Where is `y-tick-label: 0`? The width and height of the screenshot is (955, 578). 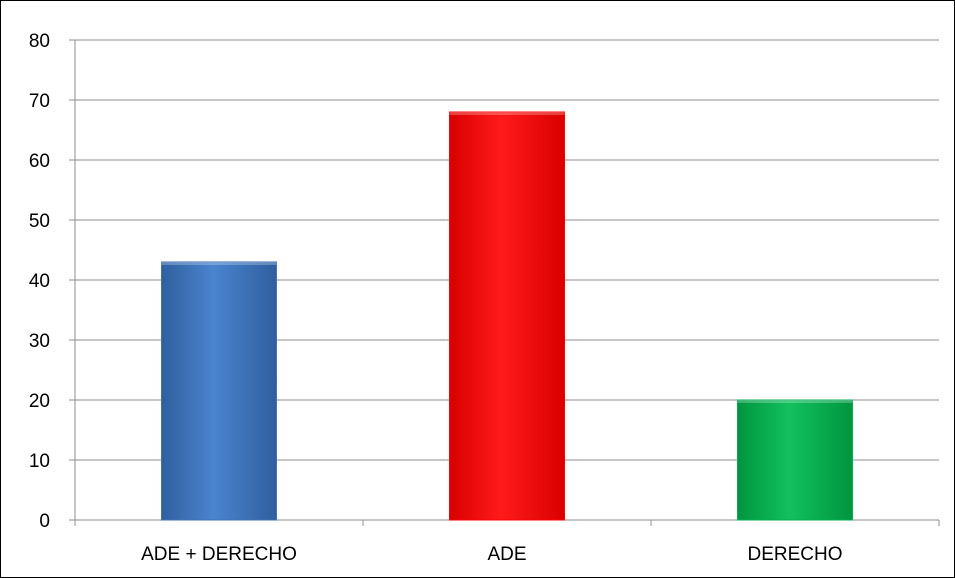
y-tick-label: 0 is located at coordinates (44, 521).